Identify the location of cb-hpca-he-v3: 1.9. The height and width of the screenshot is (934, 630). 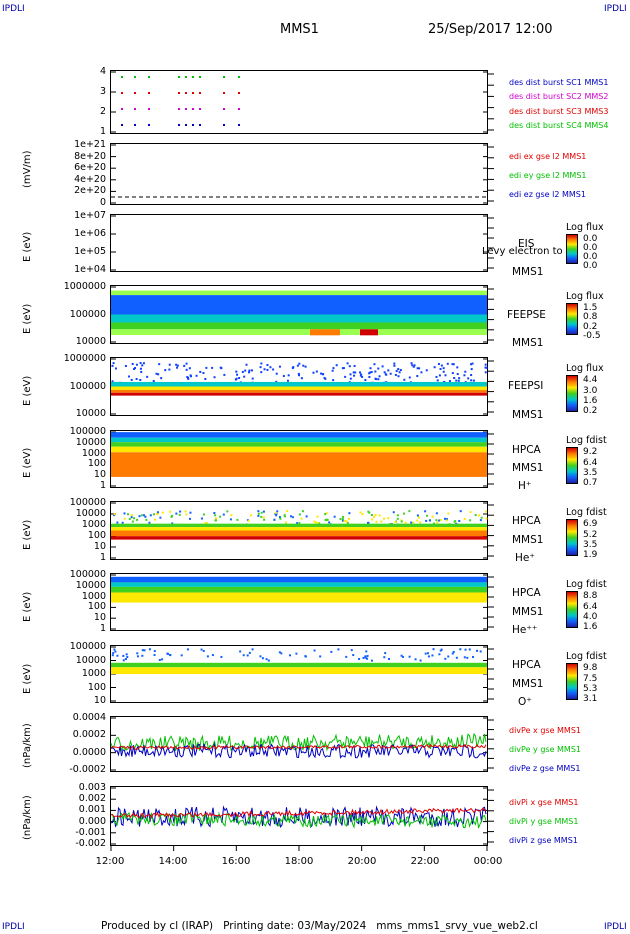
(590, 555).